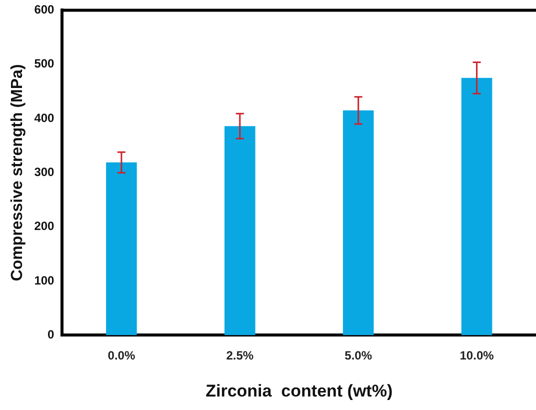 Image resolution: width=536 pixels, height=410 pixels. Describe the element at coordinates (51, 335) in the screenshot. I see `y-tick-label: 0` at that location.